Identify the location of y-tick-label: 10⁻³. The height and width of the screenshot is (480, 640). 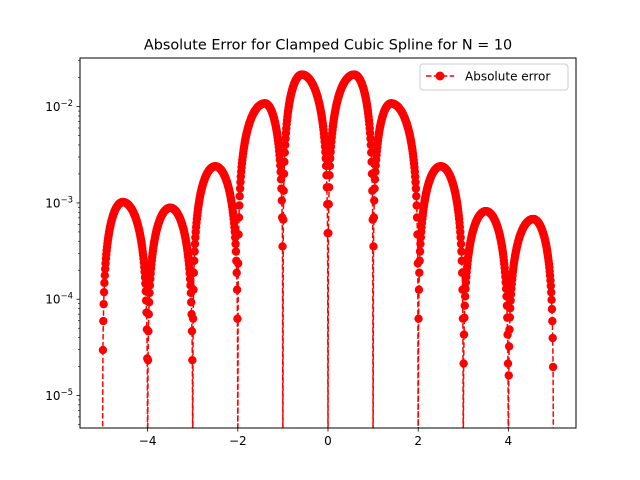
(59, 202).